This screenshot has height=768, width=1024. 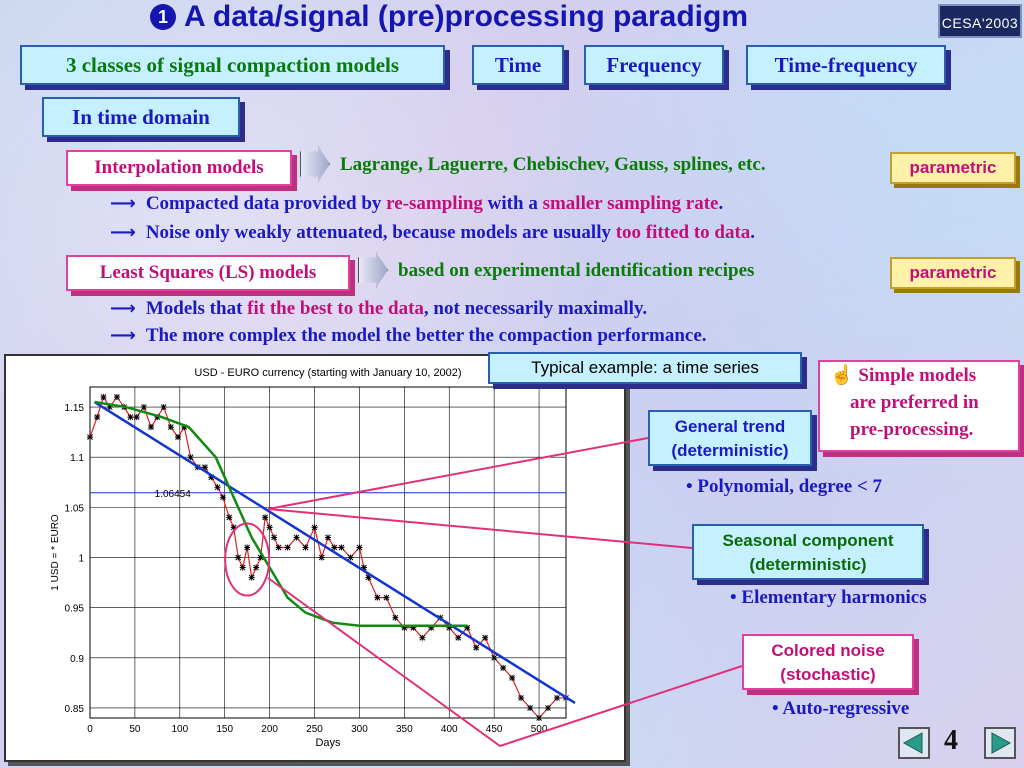 What do you see at coordinates (951, 740) in the screenshot?
I see `page-number: 4` at bounding box center [951, 740].